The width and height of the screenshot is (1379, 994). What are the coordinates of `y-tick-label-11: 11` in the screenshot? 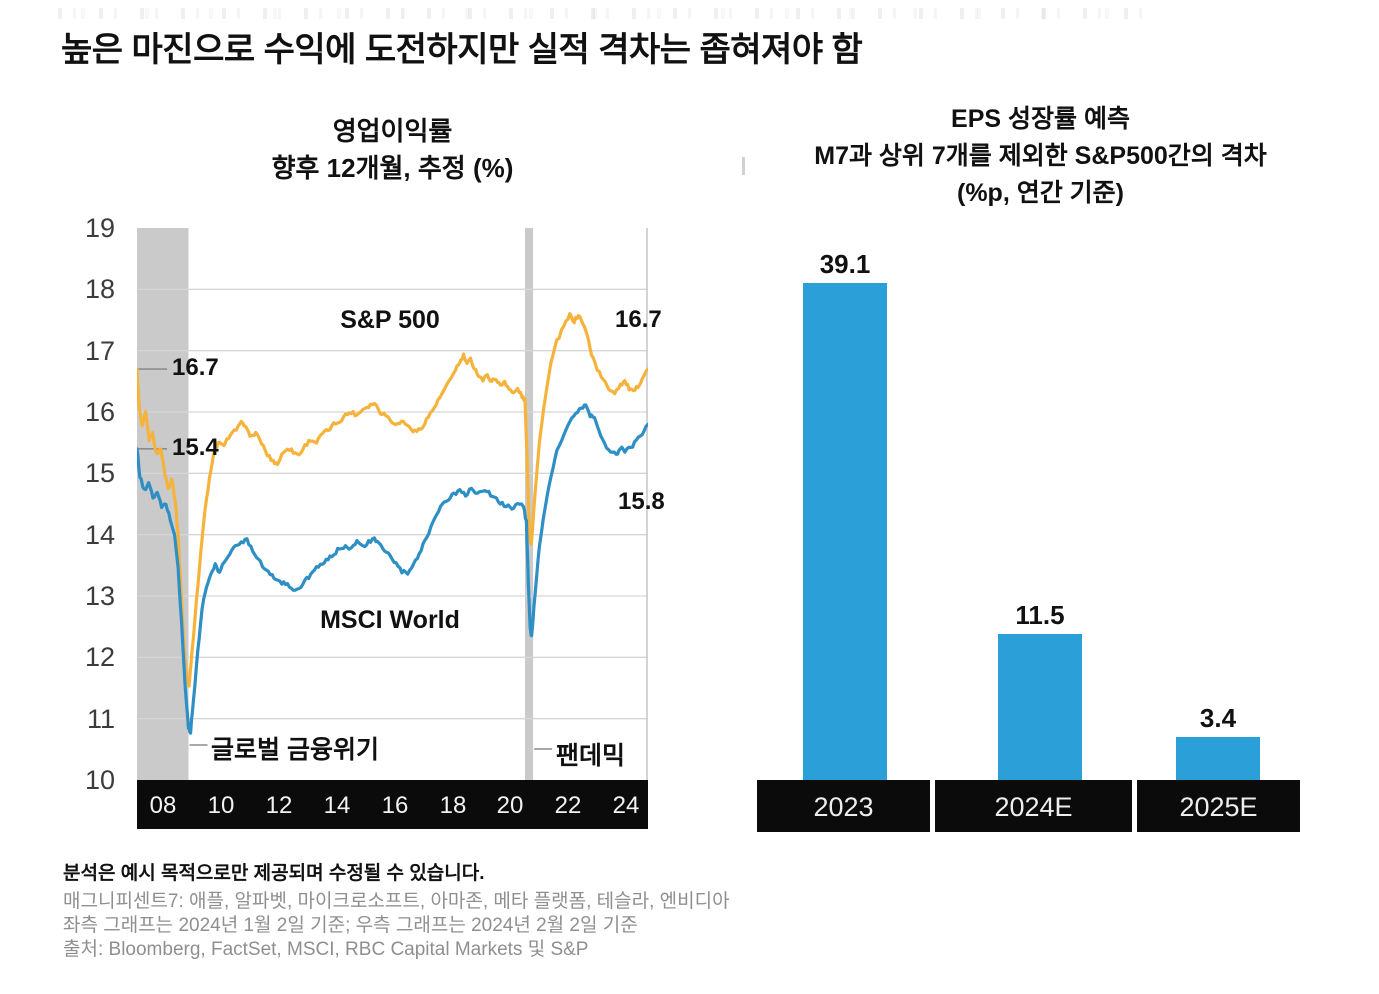 It's located at (100, 719).